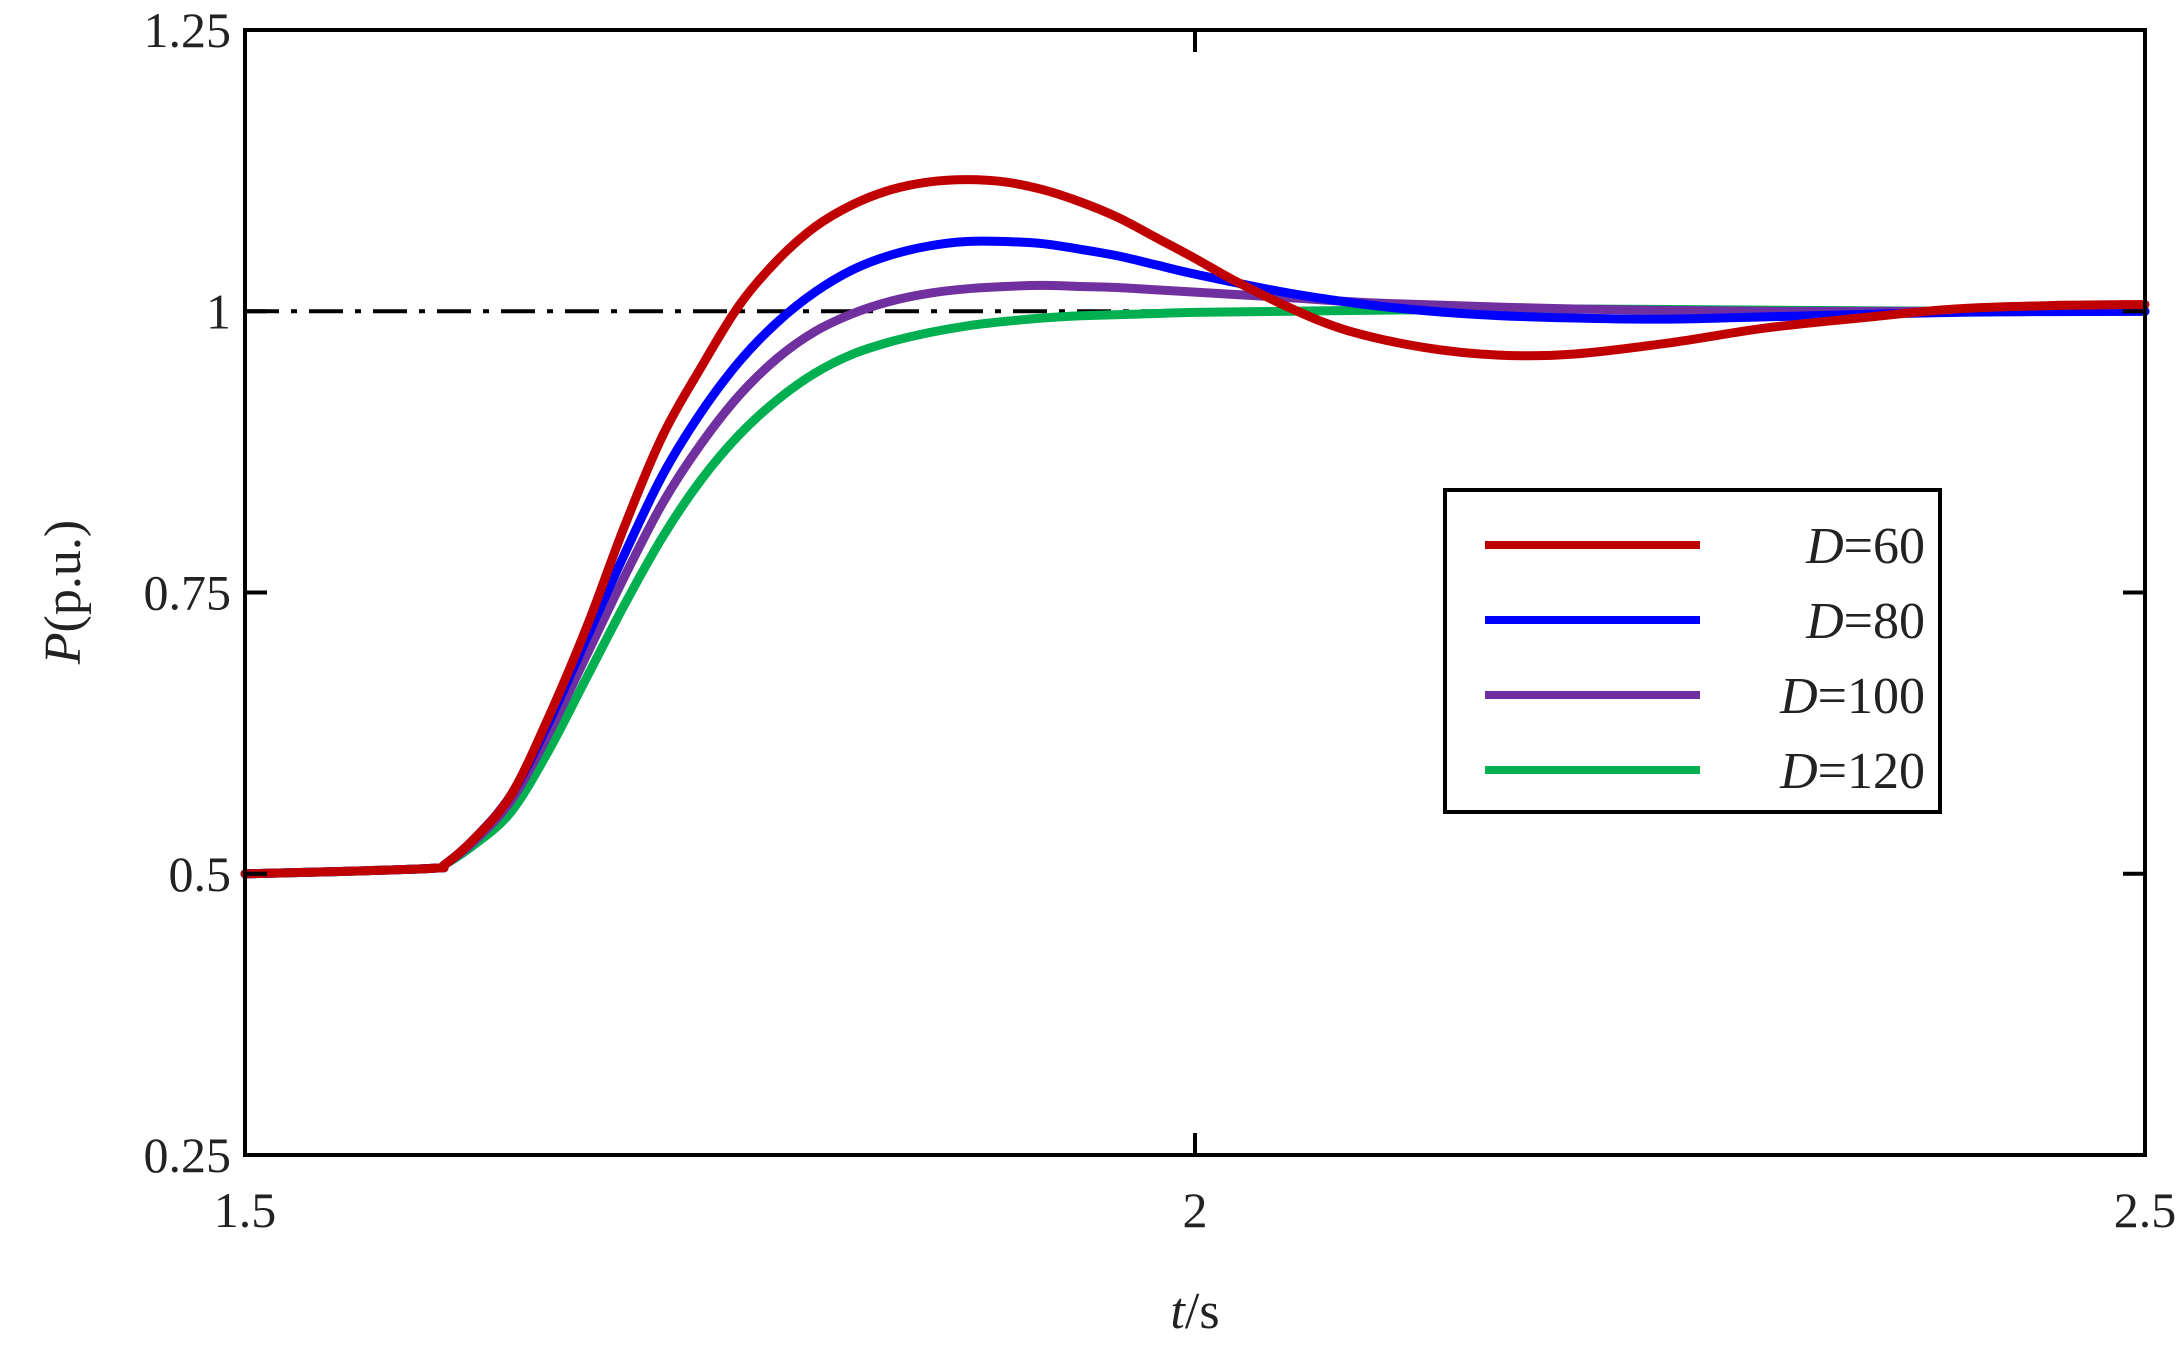 The width and height of the screenshot is (2179, 1350). What do you see at coordinates (1692, 651) in the screenshot?
I see `legend: D=60 D=80 D=100 D=120` at bounding box center [1692, 651].